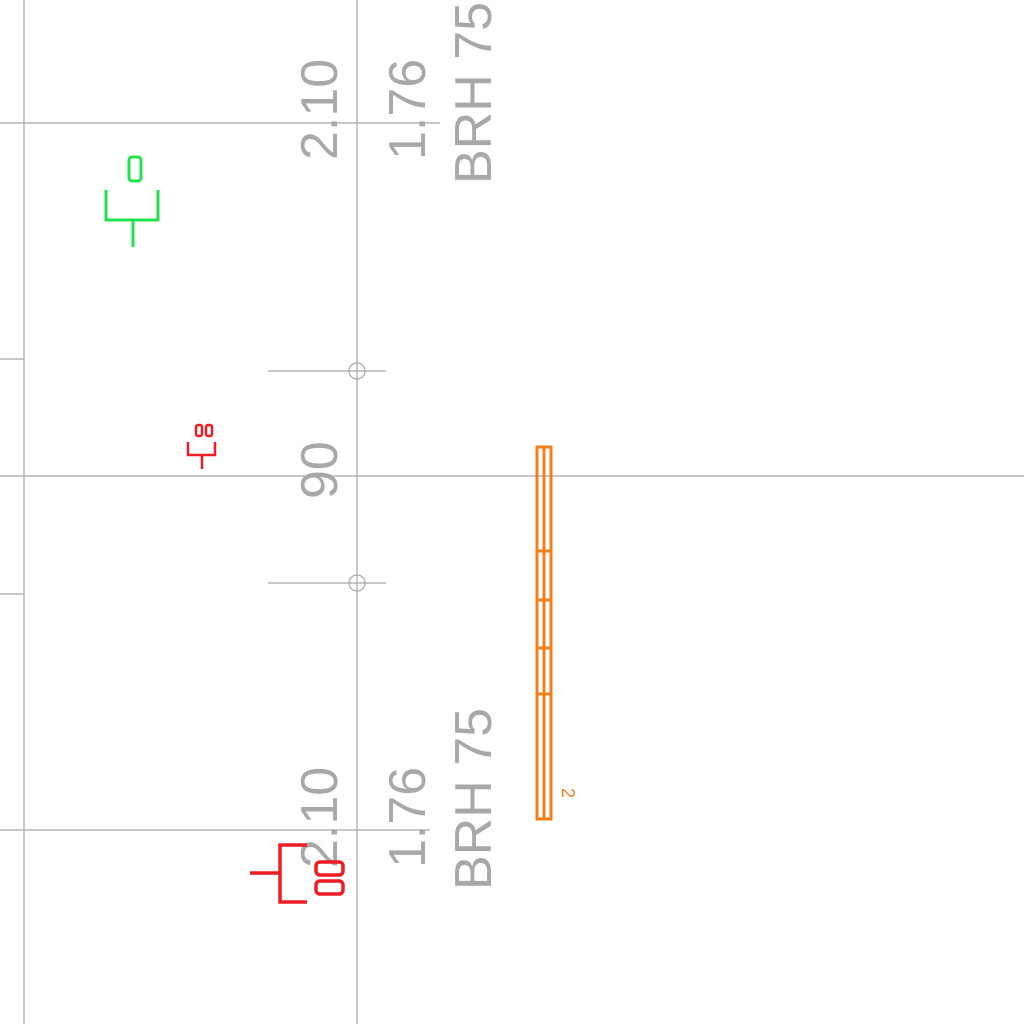 The height and width of the screenshot is (1024, 1024). I want to click on orange-beam, so click(544, 633).